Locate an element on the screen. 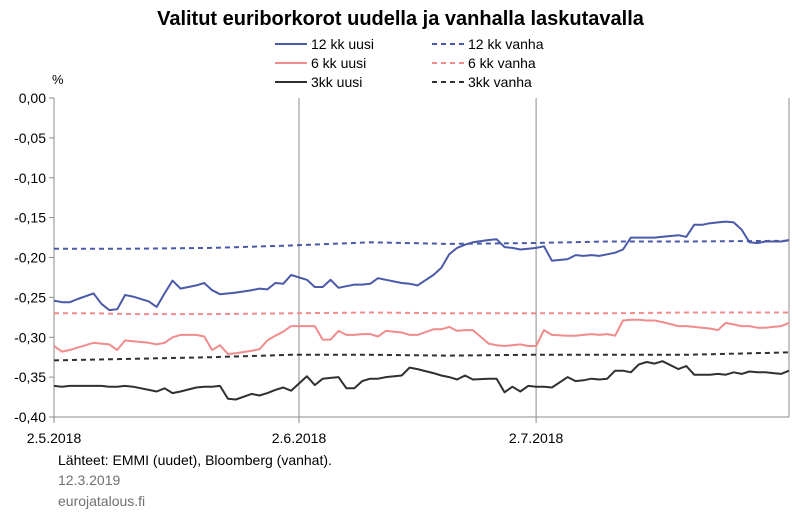 The image size is (801, 523). series-line-3kk-uusi is located at coordinates (421, 380).